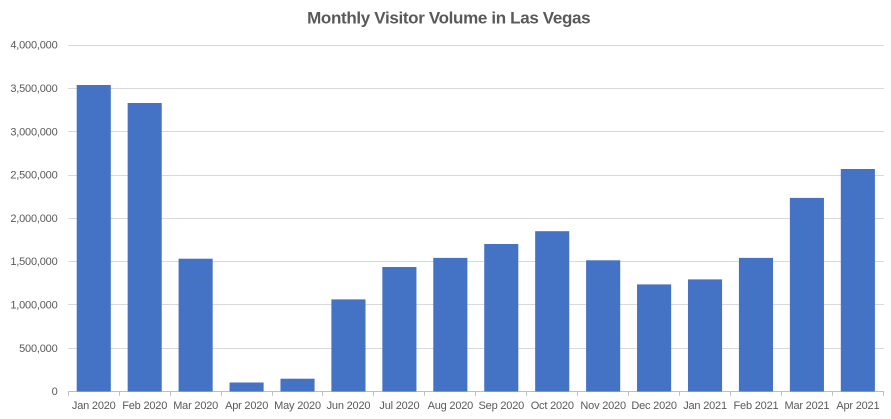  I want to click on svg-text: 0, so click(55, 392).